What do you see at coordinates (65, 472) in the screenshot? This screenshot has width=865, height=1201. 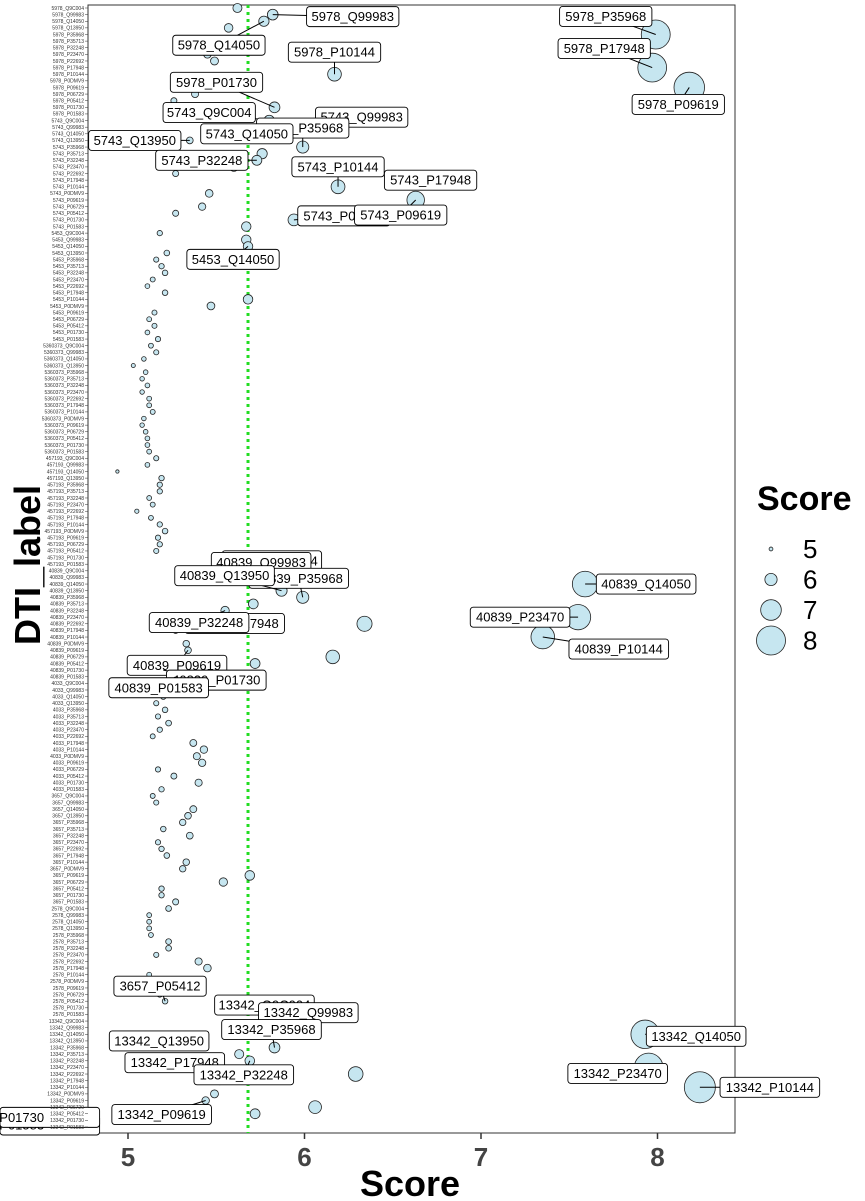 I see `y-tick-label: 457193_Q14050` at bounding box center [65, 472].